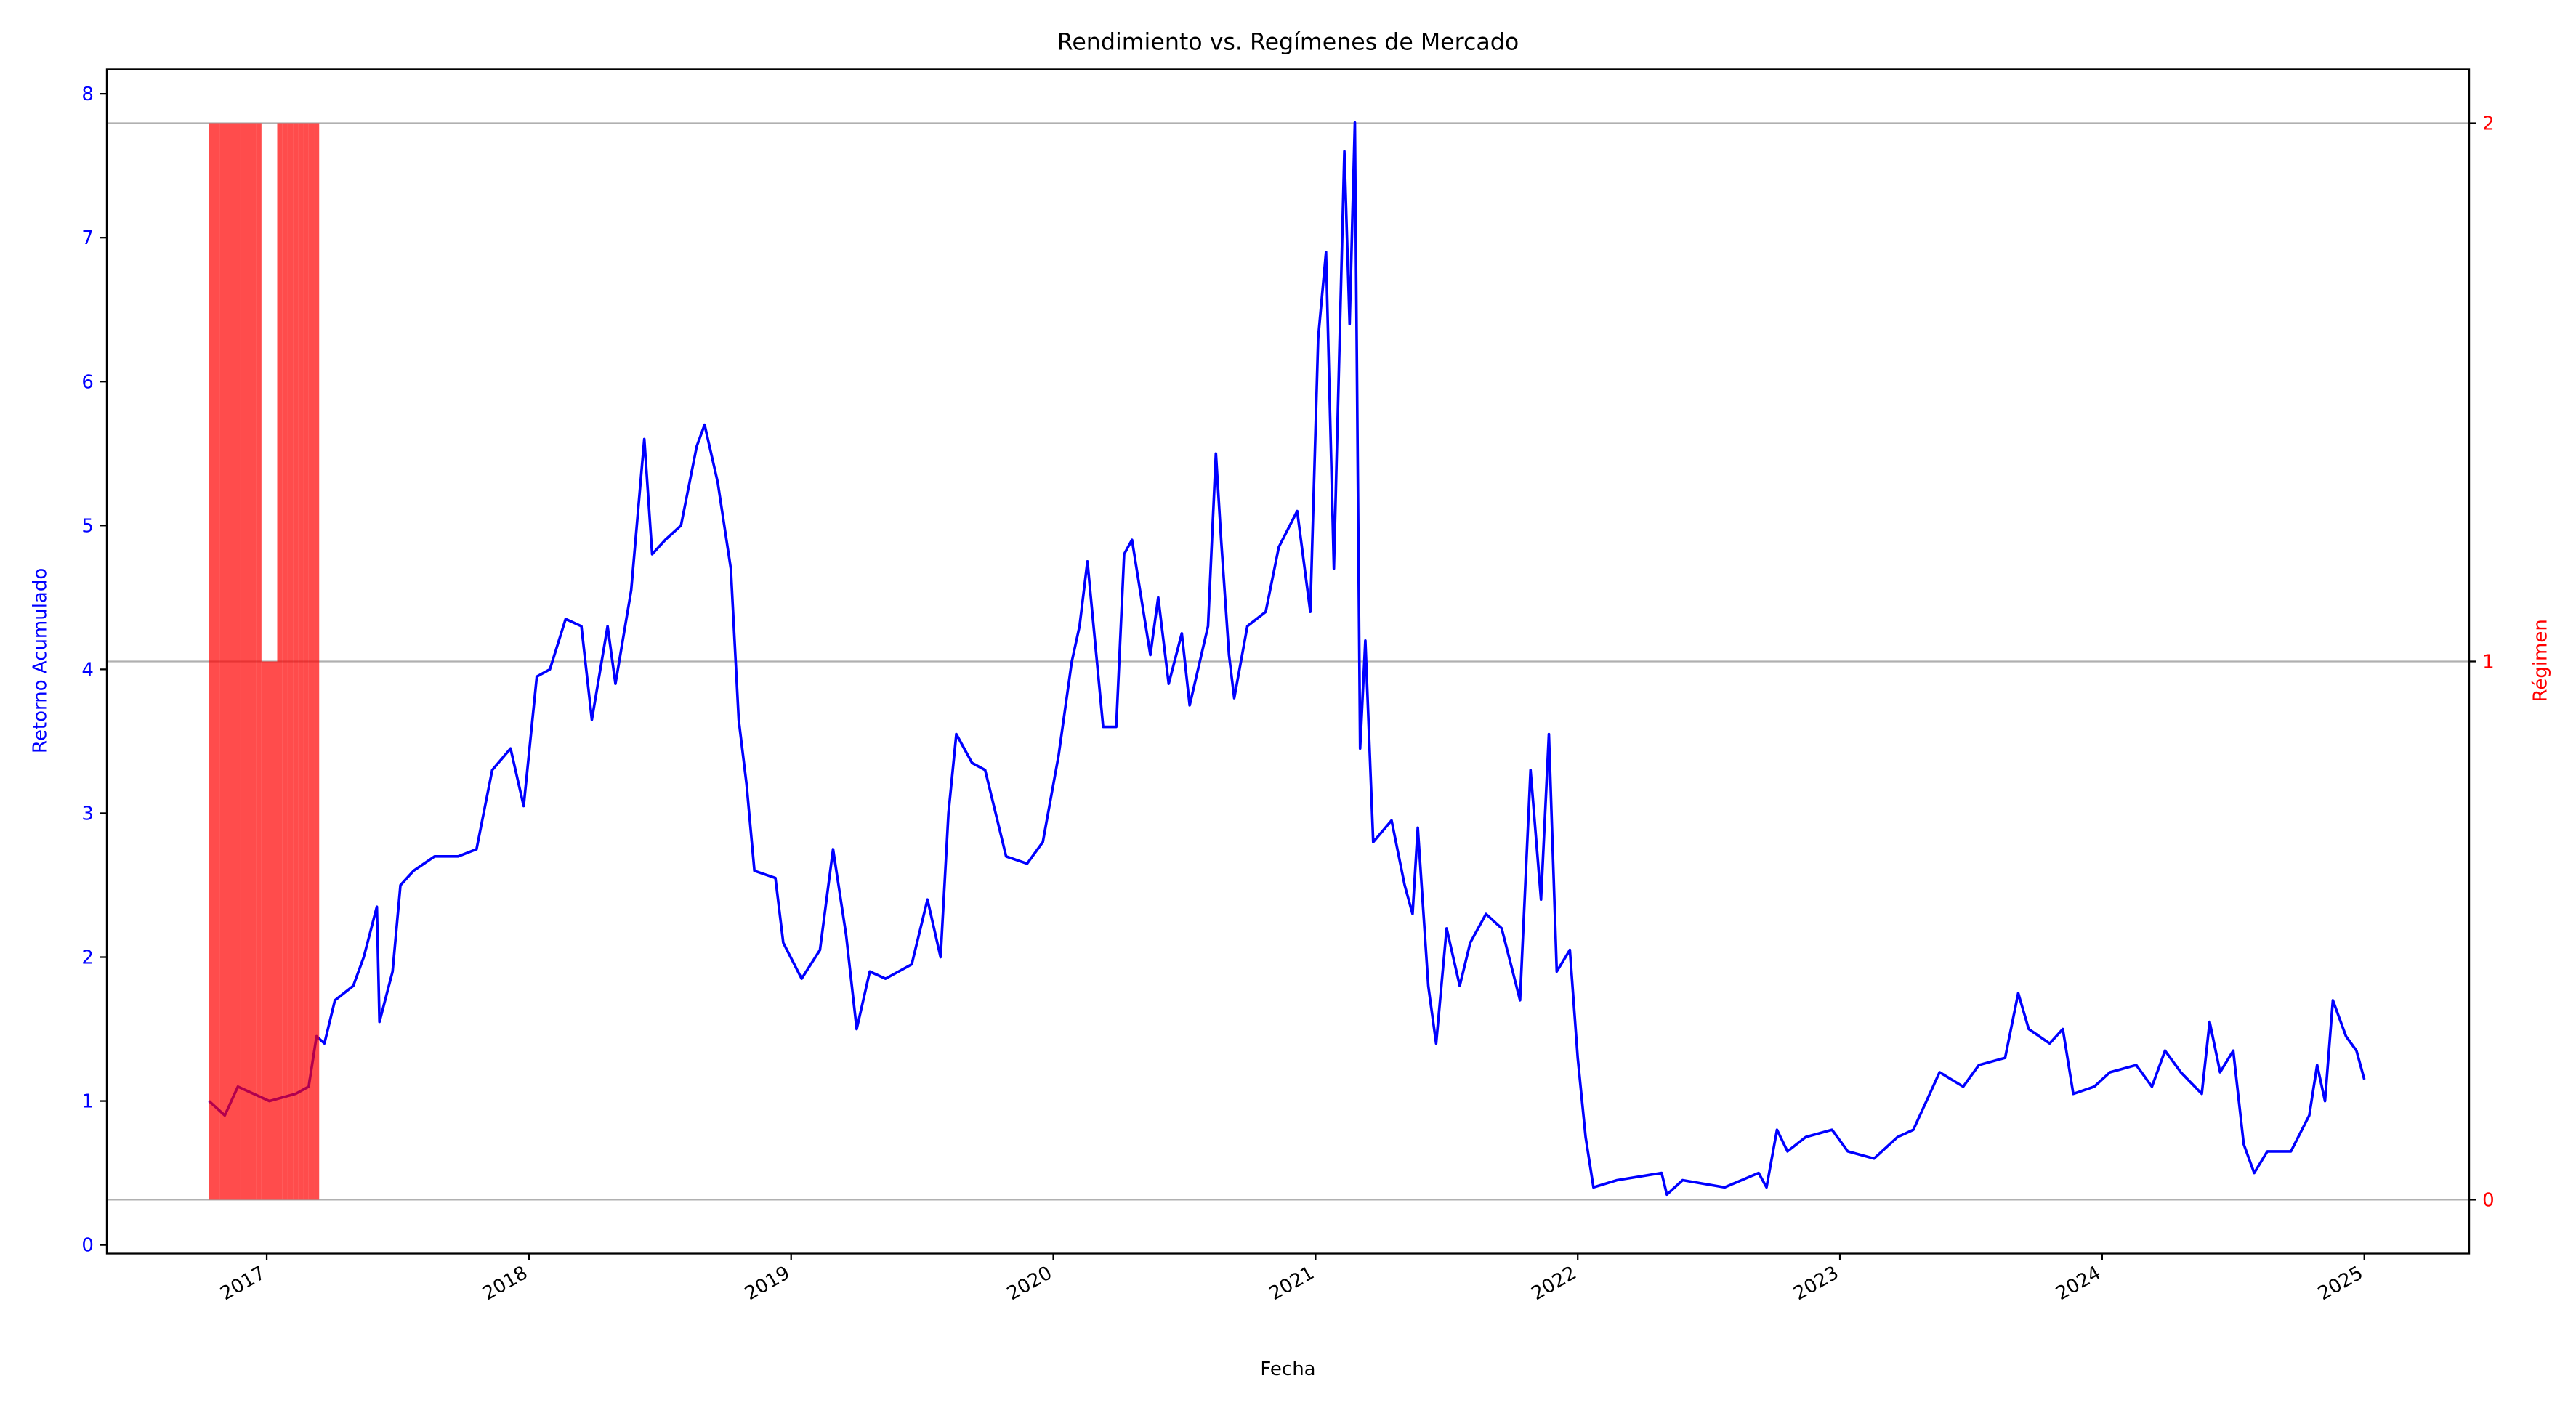  What do you see at coordinates (1292, 1283) in the screenshot?
I see `x-tick-label: 2021` at bounding box center [1292, 1283].